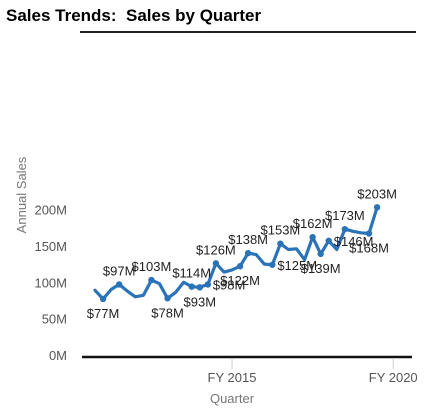  What do you see at coordinates (119, 270) in the screenshot?
I see `data-label: $97M` at bounding box center [119, 270].